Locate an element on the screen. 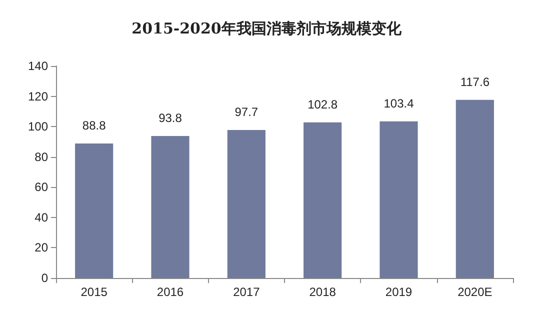 This screenshot has height=336, width=533. data-label: 97.7 is located at coordinates (246, 112).